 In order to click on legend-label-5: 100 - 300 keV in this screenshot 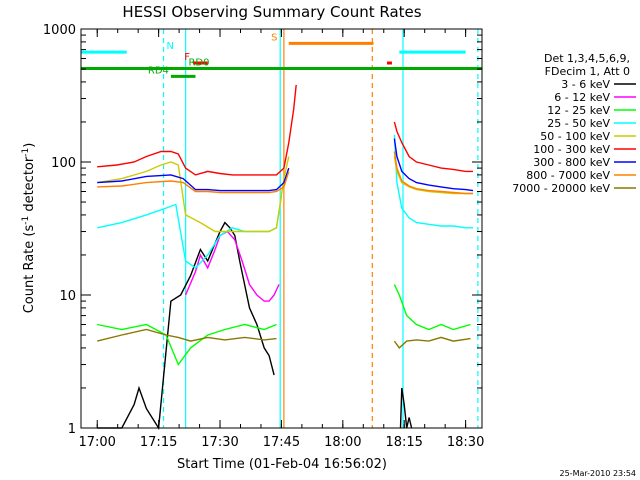, I will do `click(571, 149)`.